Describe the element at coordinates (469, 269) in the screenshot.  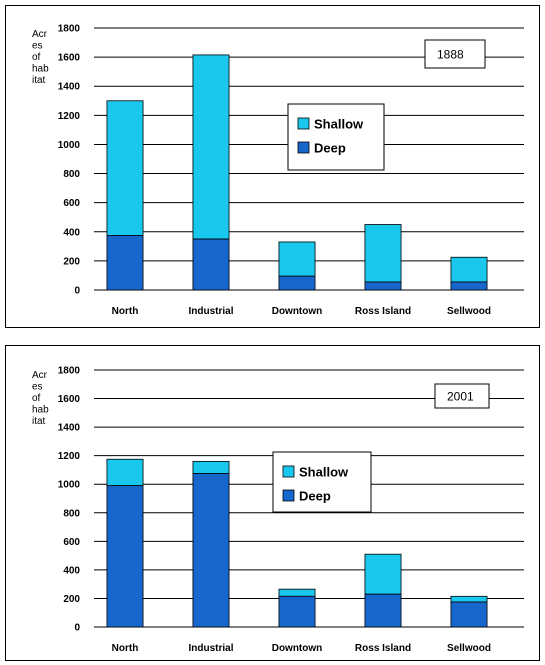
I see `chart1-bar-shallow-sellwood` at that location.